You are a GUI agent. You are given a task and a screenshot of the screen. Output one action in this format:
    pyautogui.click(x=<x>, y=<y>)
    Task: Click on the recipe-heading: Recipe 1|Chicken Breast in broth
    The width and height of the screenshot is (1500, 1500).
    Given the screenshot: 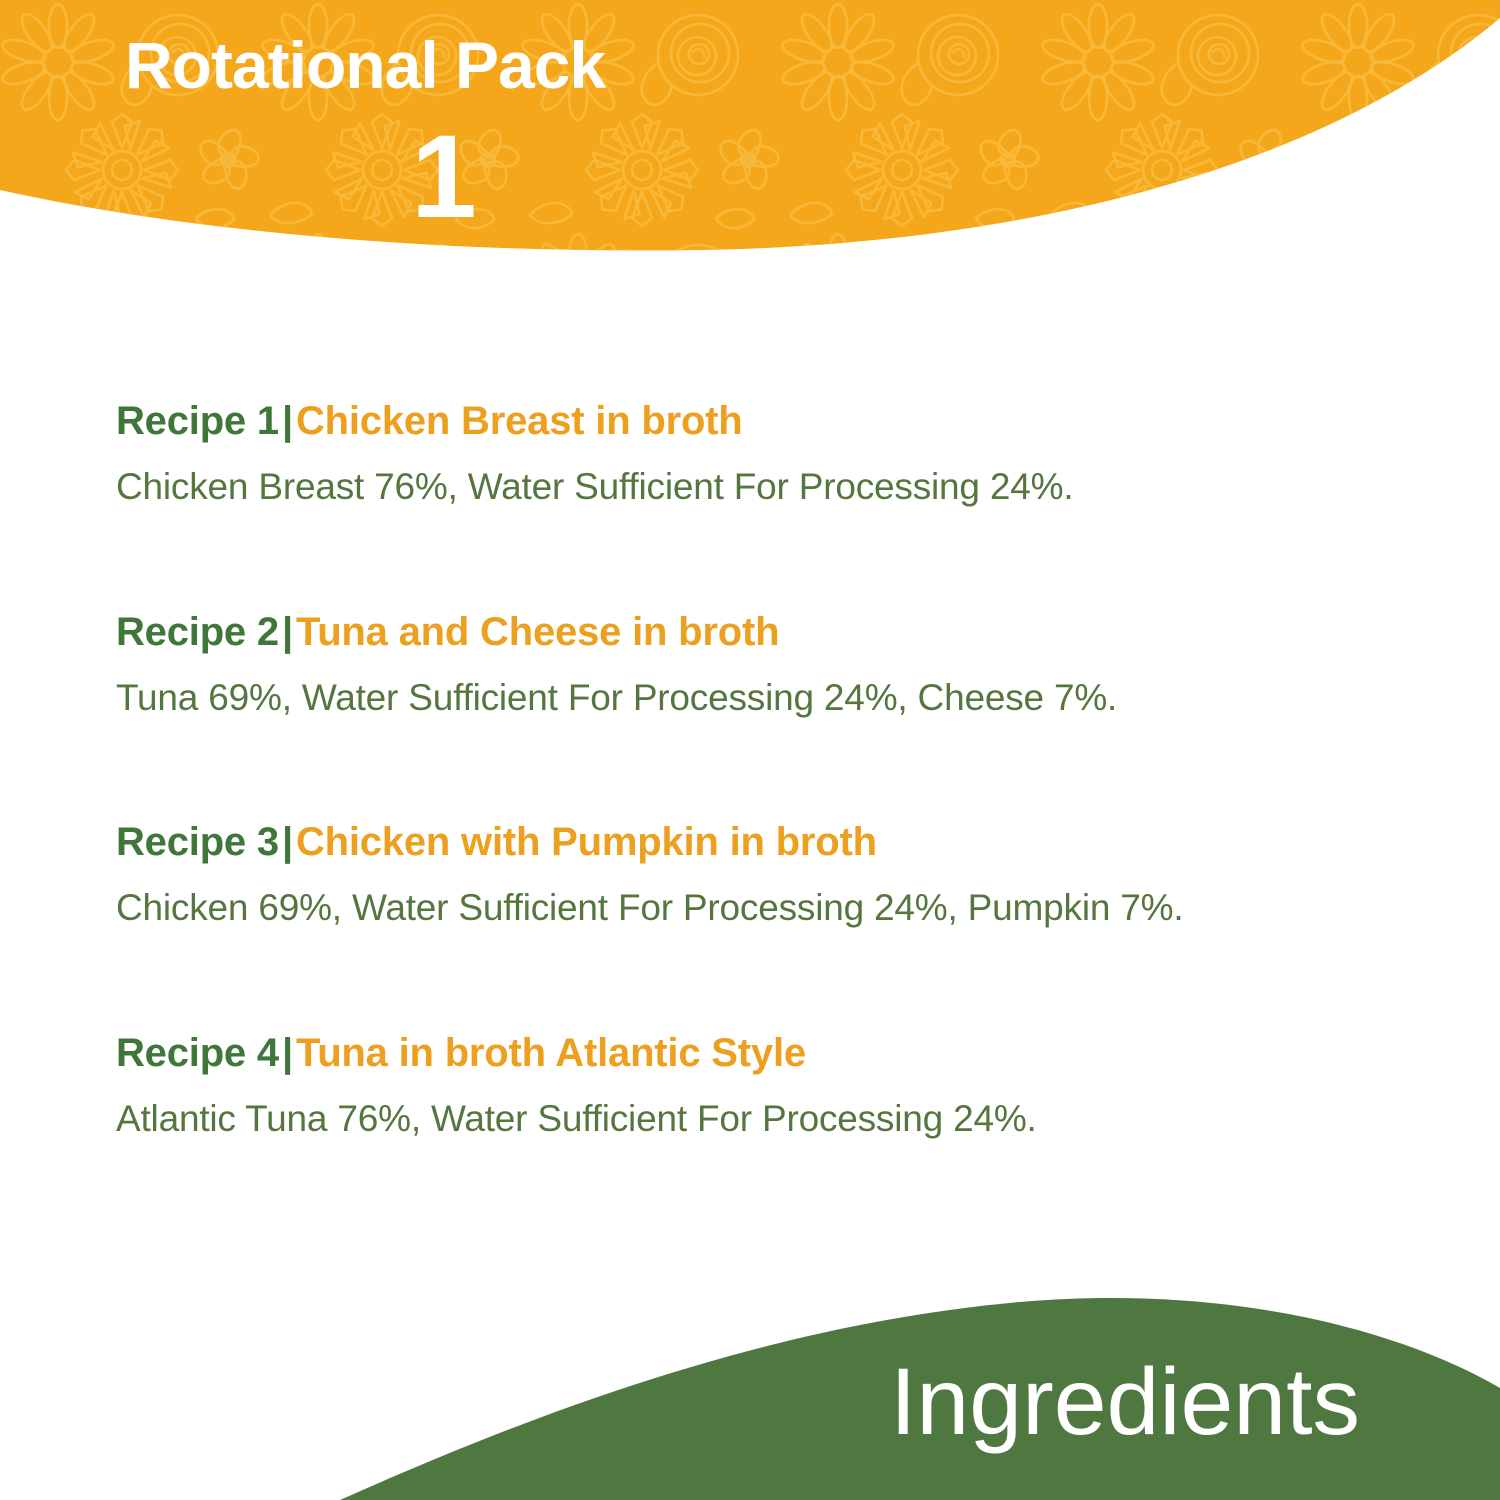 What is the action you would take?
    pyautogui.click(x=781, y=421)
    